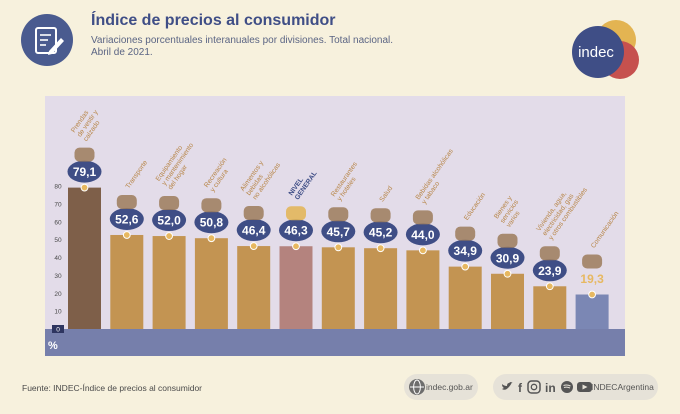  I want to click on y-tick-label: 50, so click(58, 240).